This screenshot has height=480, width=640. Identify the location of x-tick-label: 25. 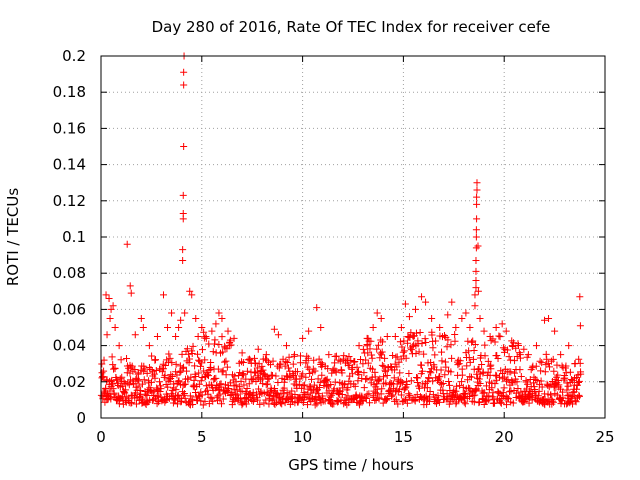
(604, 437).